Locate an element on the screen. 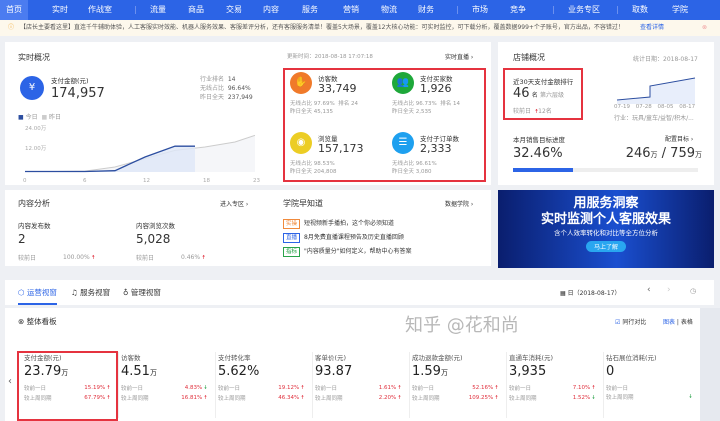 The width and height of the screenshot is (720, 421). card-title: 实时概况 is located at coordinates (34, 57).